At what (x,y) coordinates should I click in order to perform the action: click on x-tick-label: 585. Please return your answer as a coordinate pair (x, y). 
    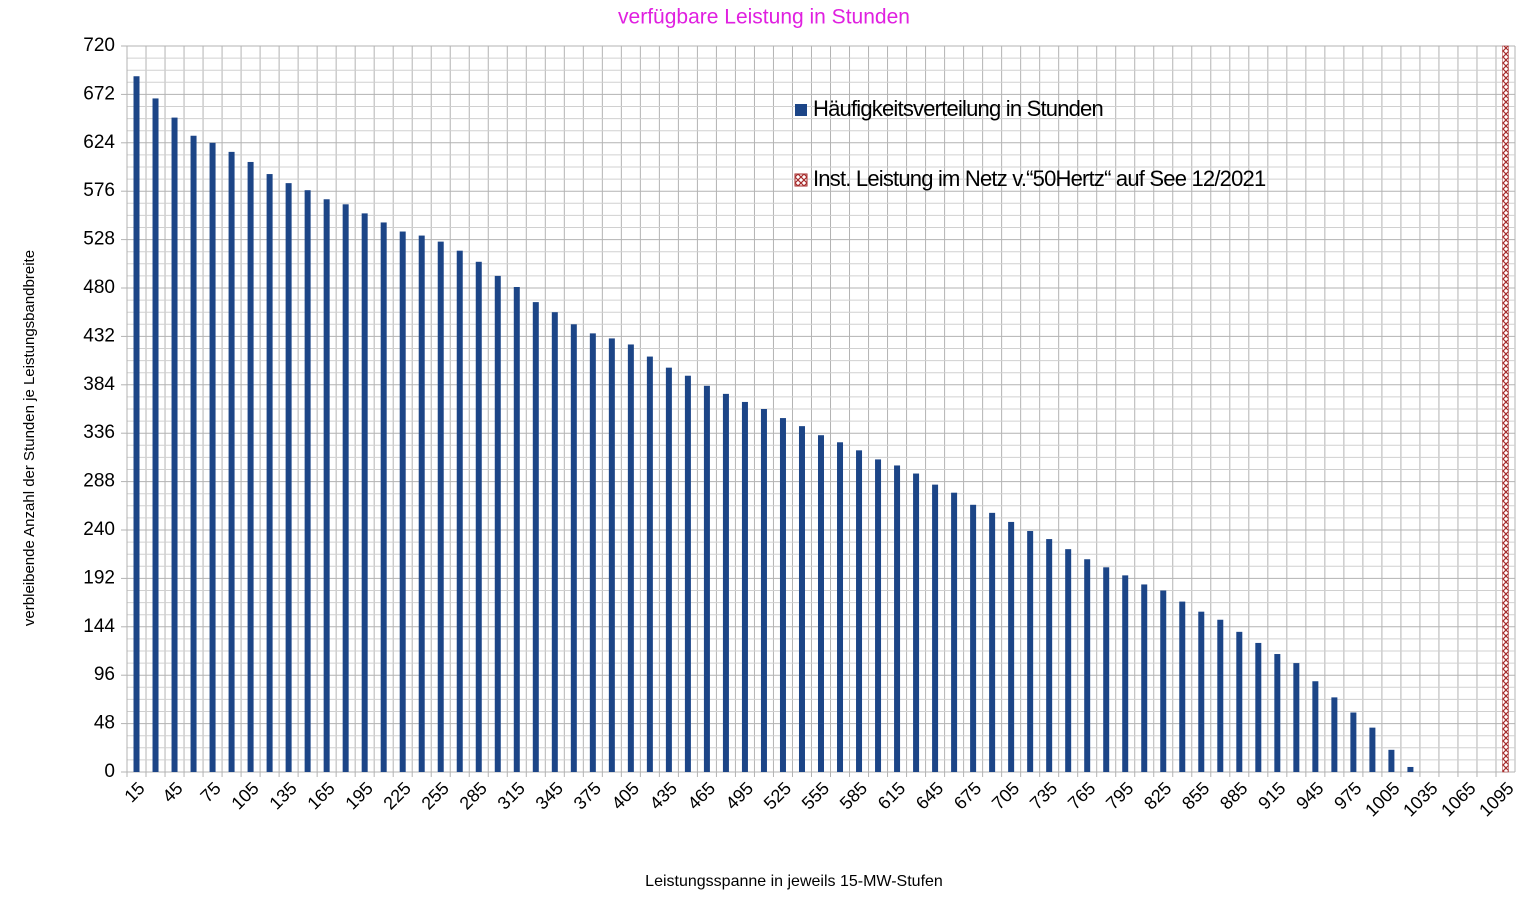
    Looking at the image, I should click on (853, 795).